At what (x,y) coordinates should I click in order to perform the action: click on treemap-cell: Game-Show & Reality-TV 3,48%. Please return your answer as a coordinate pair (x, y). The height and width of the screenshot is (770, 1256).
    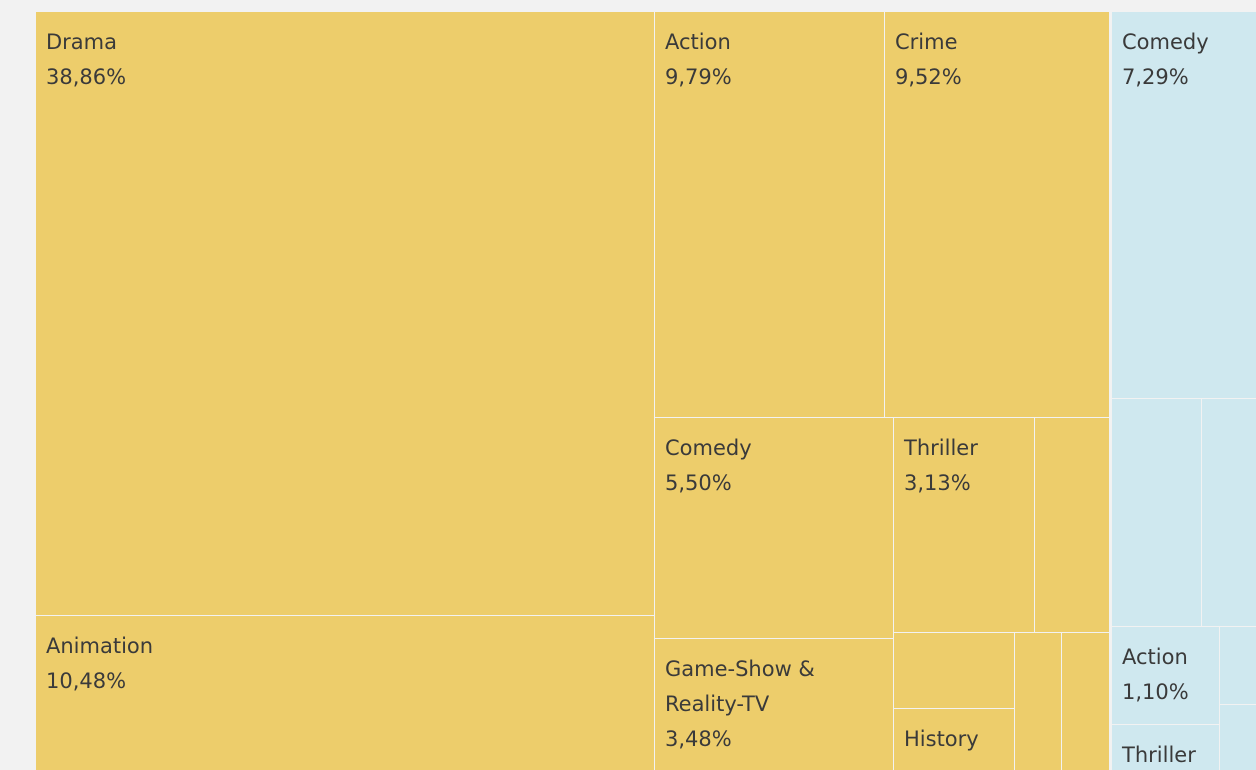
    Looking at the image, I should click on (774, 704).